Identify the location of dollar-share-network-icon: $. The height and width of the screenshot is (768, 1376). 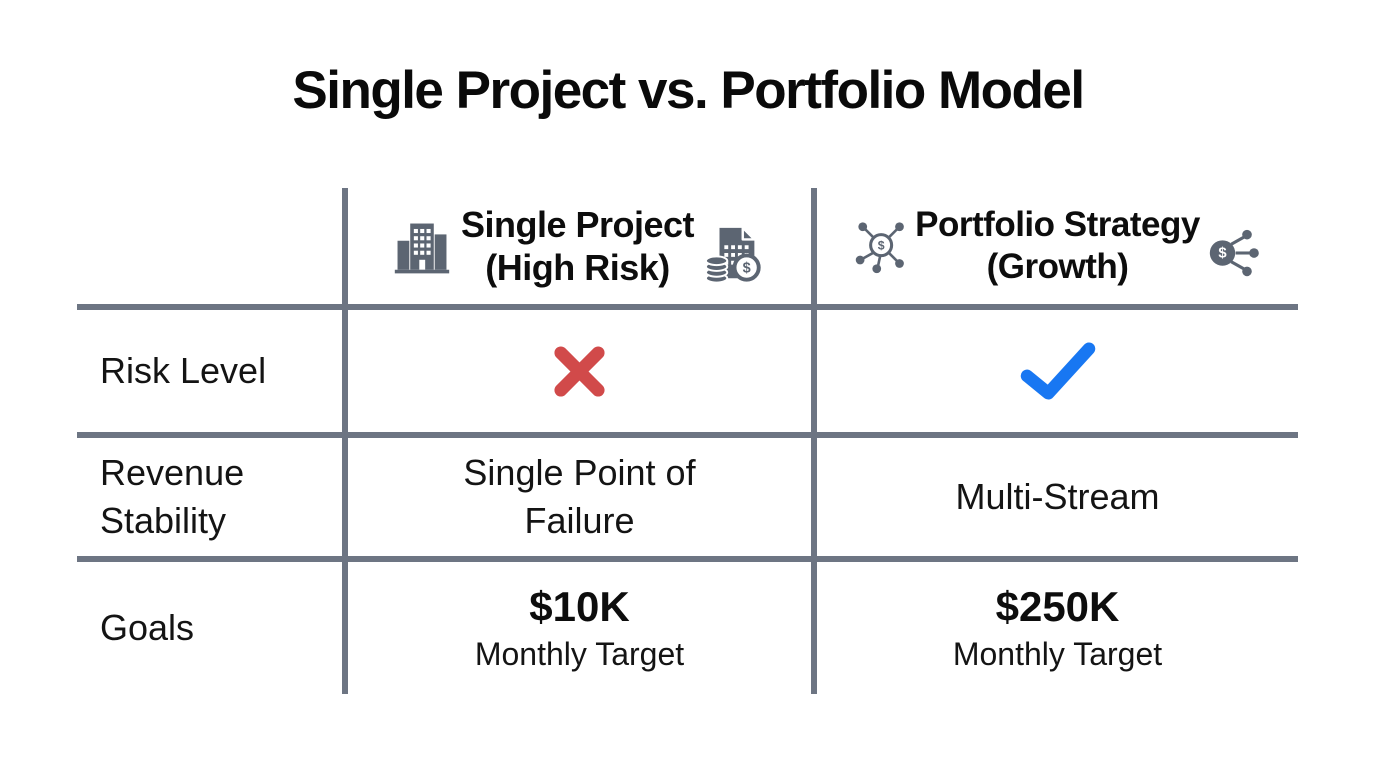
(1233, 253).